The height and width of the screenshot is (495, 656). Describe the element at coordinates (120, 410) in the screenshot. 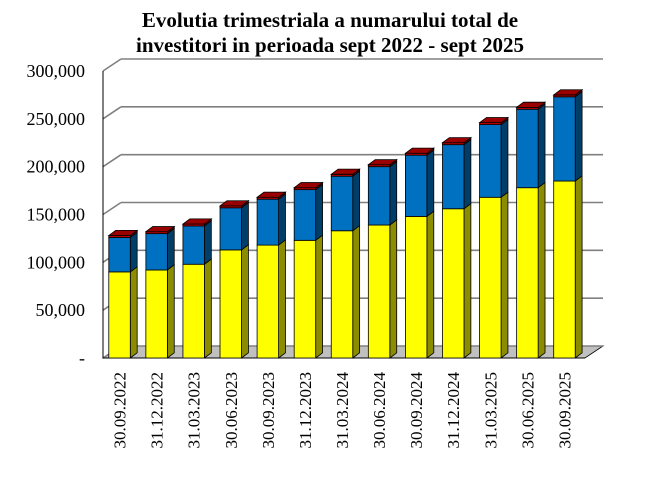

I see `x-tick-label: 30.09.2022` at that location.